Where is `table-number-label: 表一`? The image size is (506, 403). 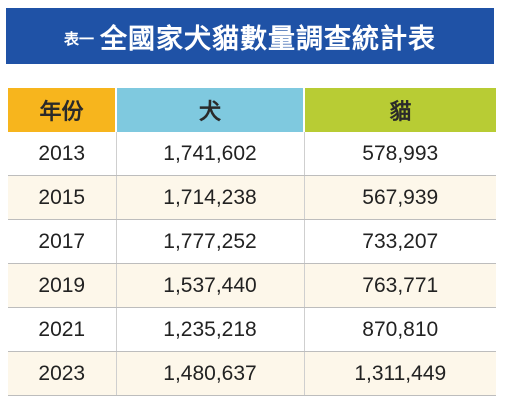 table-number-label: 表一 is located at coordinates (78, 38).